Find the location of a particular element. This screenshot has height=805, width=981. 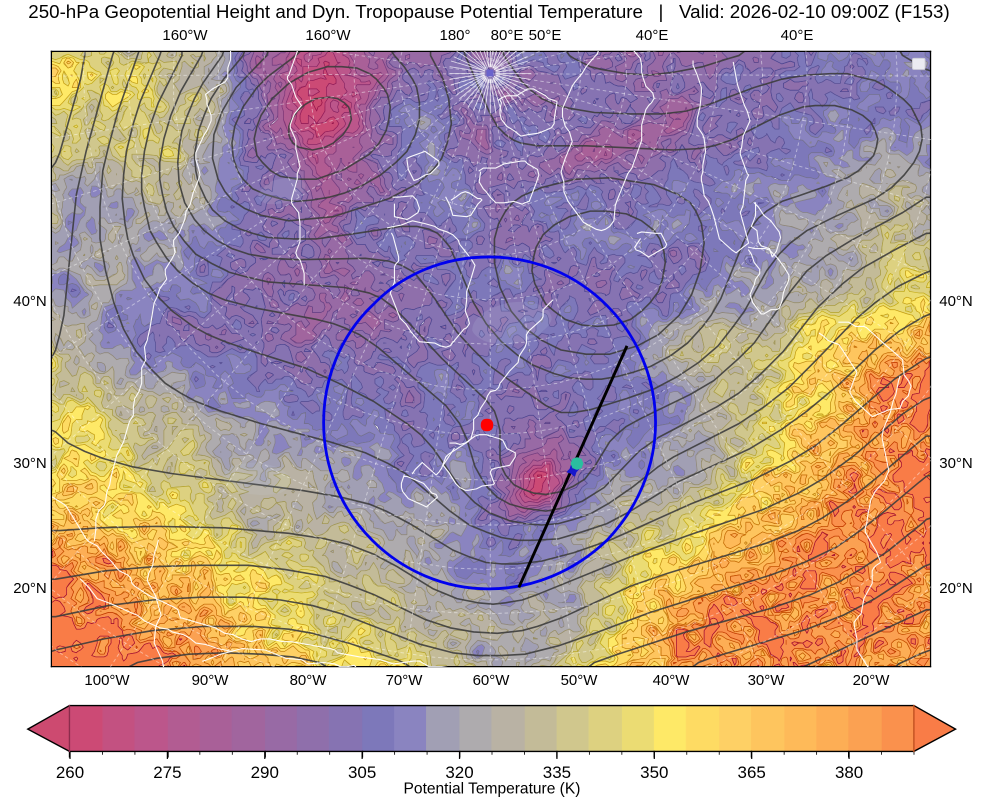

svg-text: 290 is located at coordinates (265, 772).